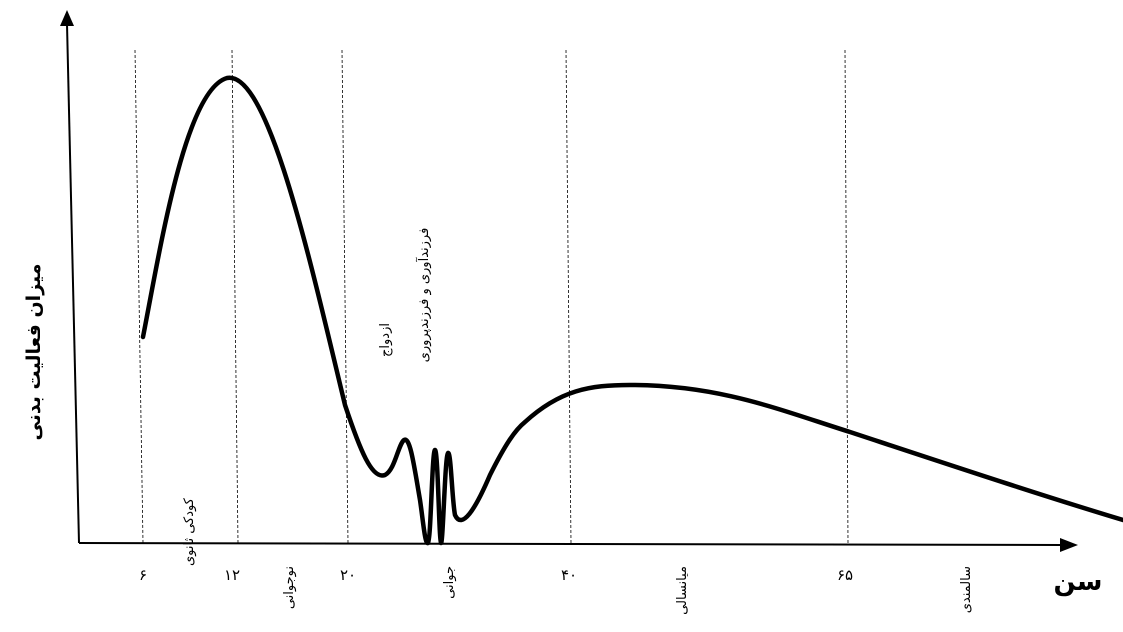 The width and height of the screenshot is (1123, 632). I want to click on stage-label-secondary-childhood: کودکی ثانوی, so click(189, 531).